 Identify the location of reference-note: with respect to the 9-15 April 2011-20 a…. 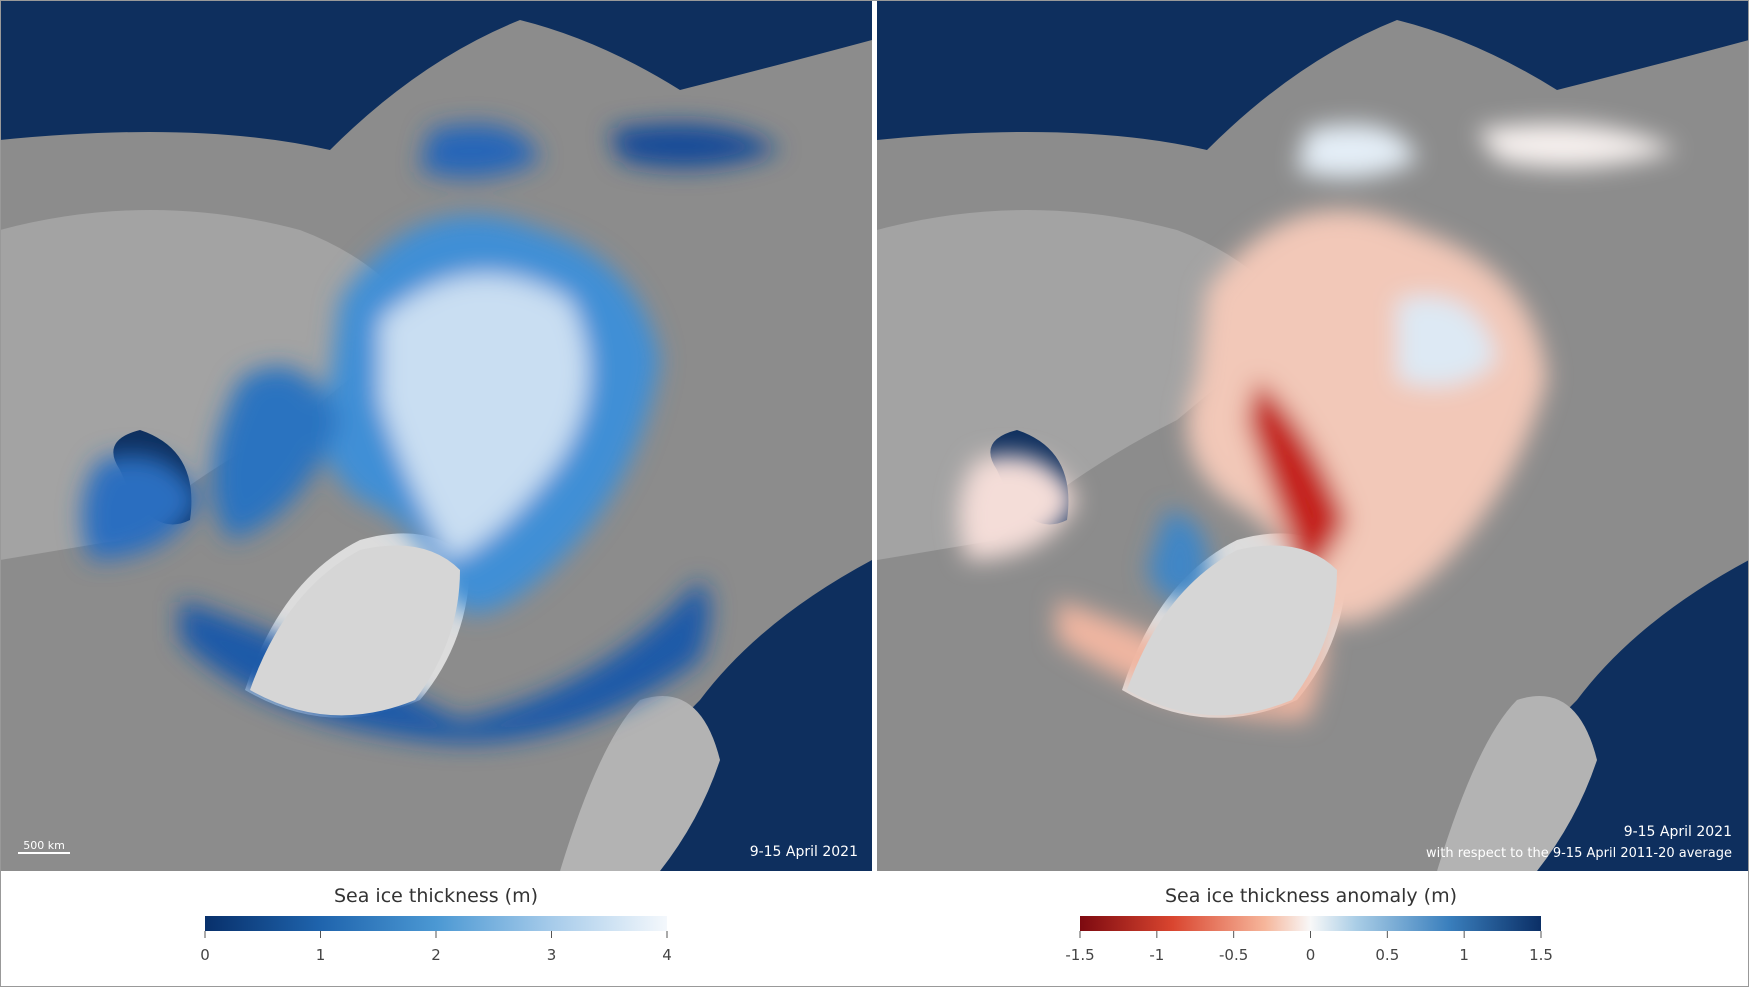
(1579, 853).